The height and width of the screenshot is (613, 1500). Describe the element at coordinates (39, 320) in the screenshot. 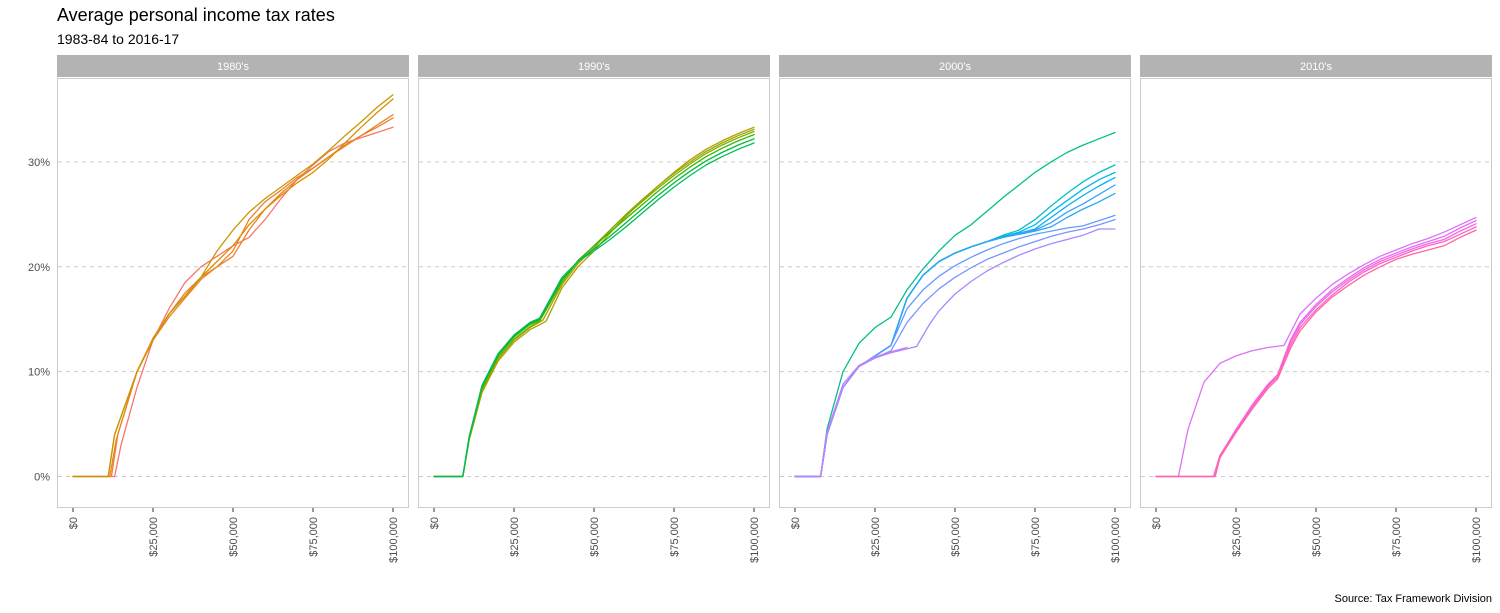

I see `y-axis-labels: 0% 10% 20% 30%` at that location.